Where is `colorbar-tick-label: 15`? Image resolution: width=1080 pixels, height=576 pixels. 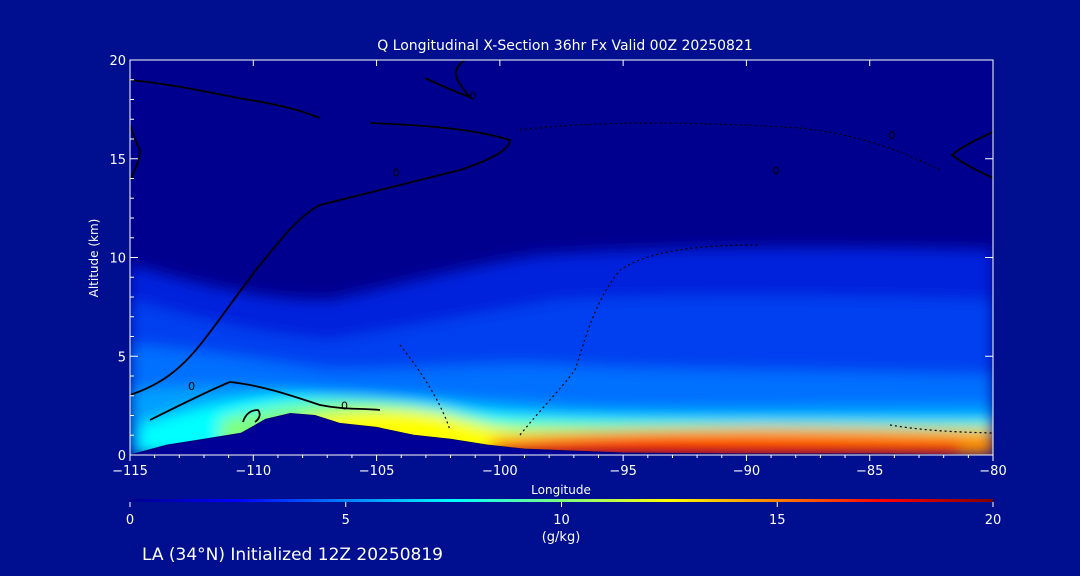 colorbar-tick-label: 15 is located at coordinates (777, 520).